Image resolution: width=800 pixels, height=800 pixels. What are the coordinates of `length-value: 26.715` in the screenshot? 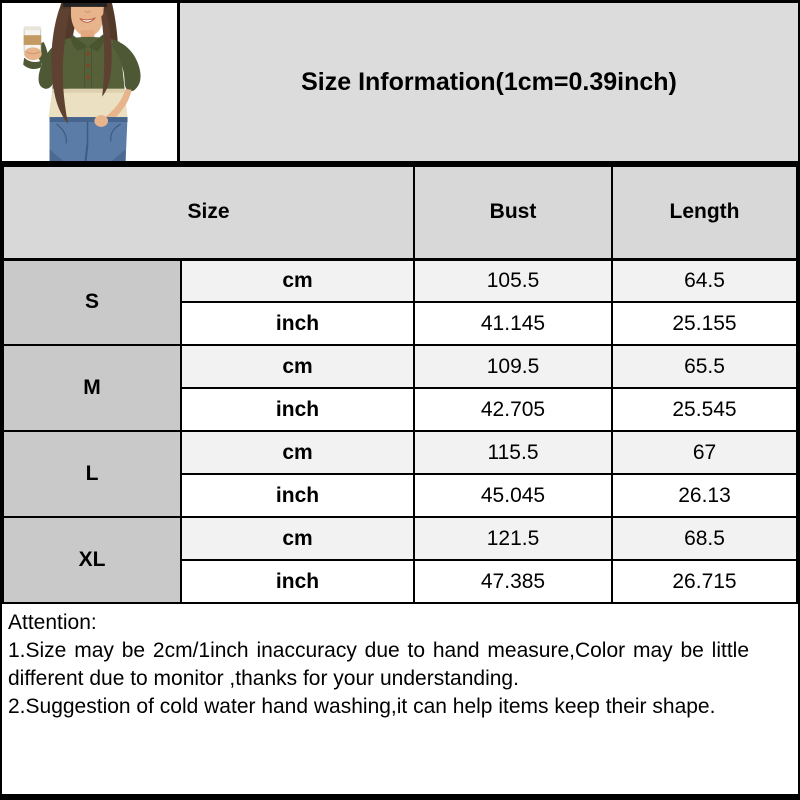 It's located at (704, 581).